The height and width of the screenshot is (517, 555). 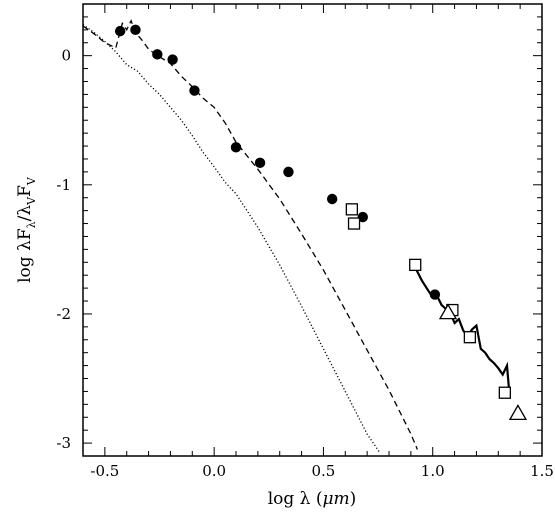 What do you see at coordinates (63, 185) in the screenshot?
I see `y-tick-label: -1` at bounding box center [63, 185].